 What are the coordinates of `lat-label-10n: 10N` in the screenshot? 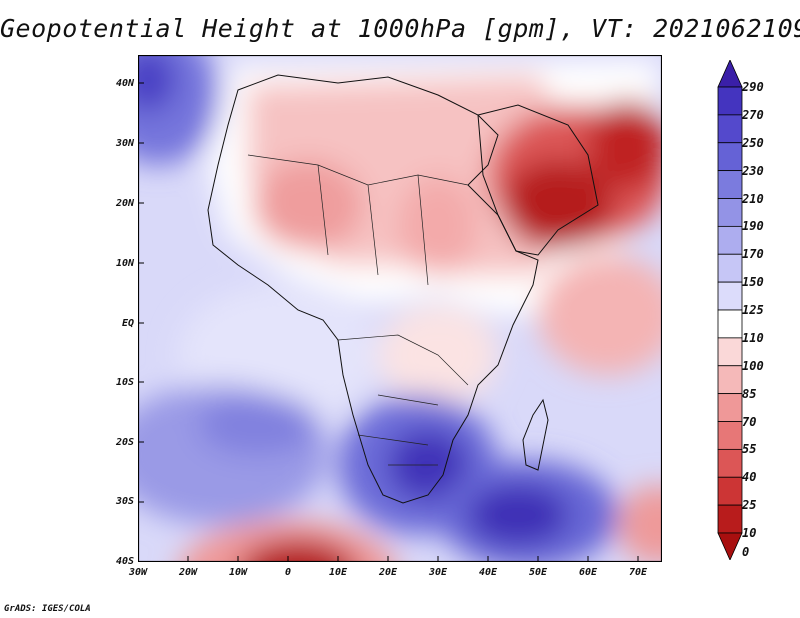 It's located at (124, 263).